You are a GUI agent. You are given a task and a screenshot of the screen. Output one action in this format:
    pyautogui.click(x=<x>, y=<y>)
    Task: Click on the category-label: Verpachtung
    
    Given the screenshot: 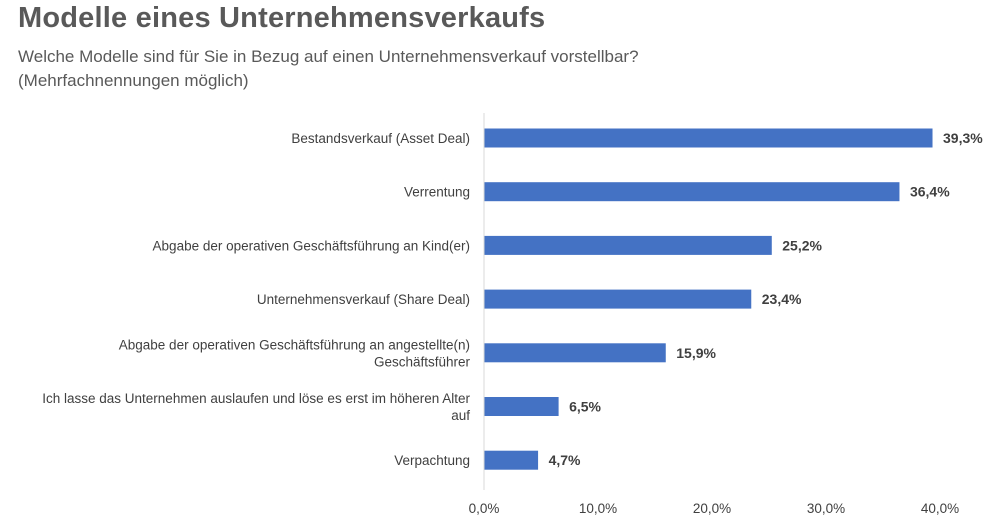 What is the action you would take?
    pyautogui.click(x=432, y=460)
    